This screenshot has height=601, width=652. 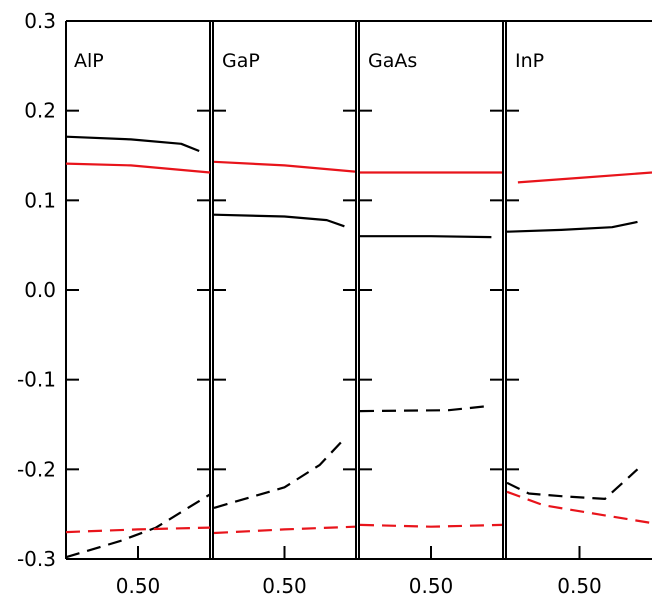 What do you see at coordinates (431, 526) in the screenshot?
I see `series-line-gaas-red-dashed` at bounding box center [431, 526].